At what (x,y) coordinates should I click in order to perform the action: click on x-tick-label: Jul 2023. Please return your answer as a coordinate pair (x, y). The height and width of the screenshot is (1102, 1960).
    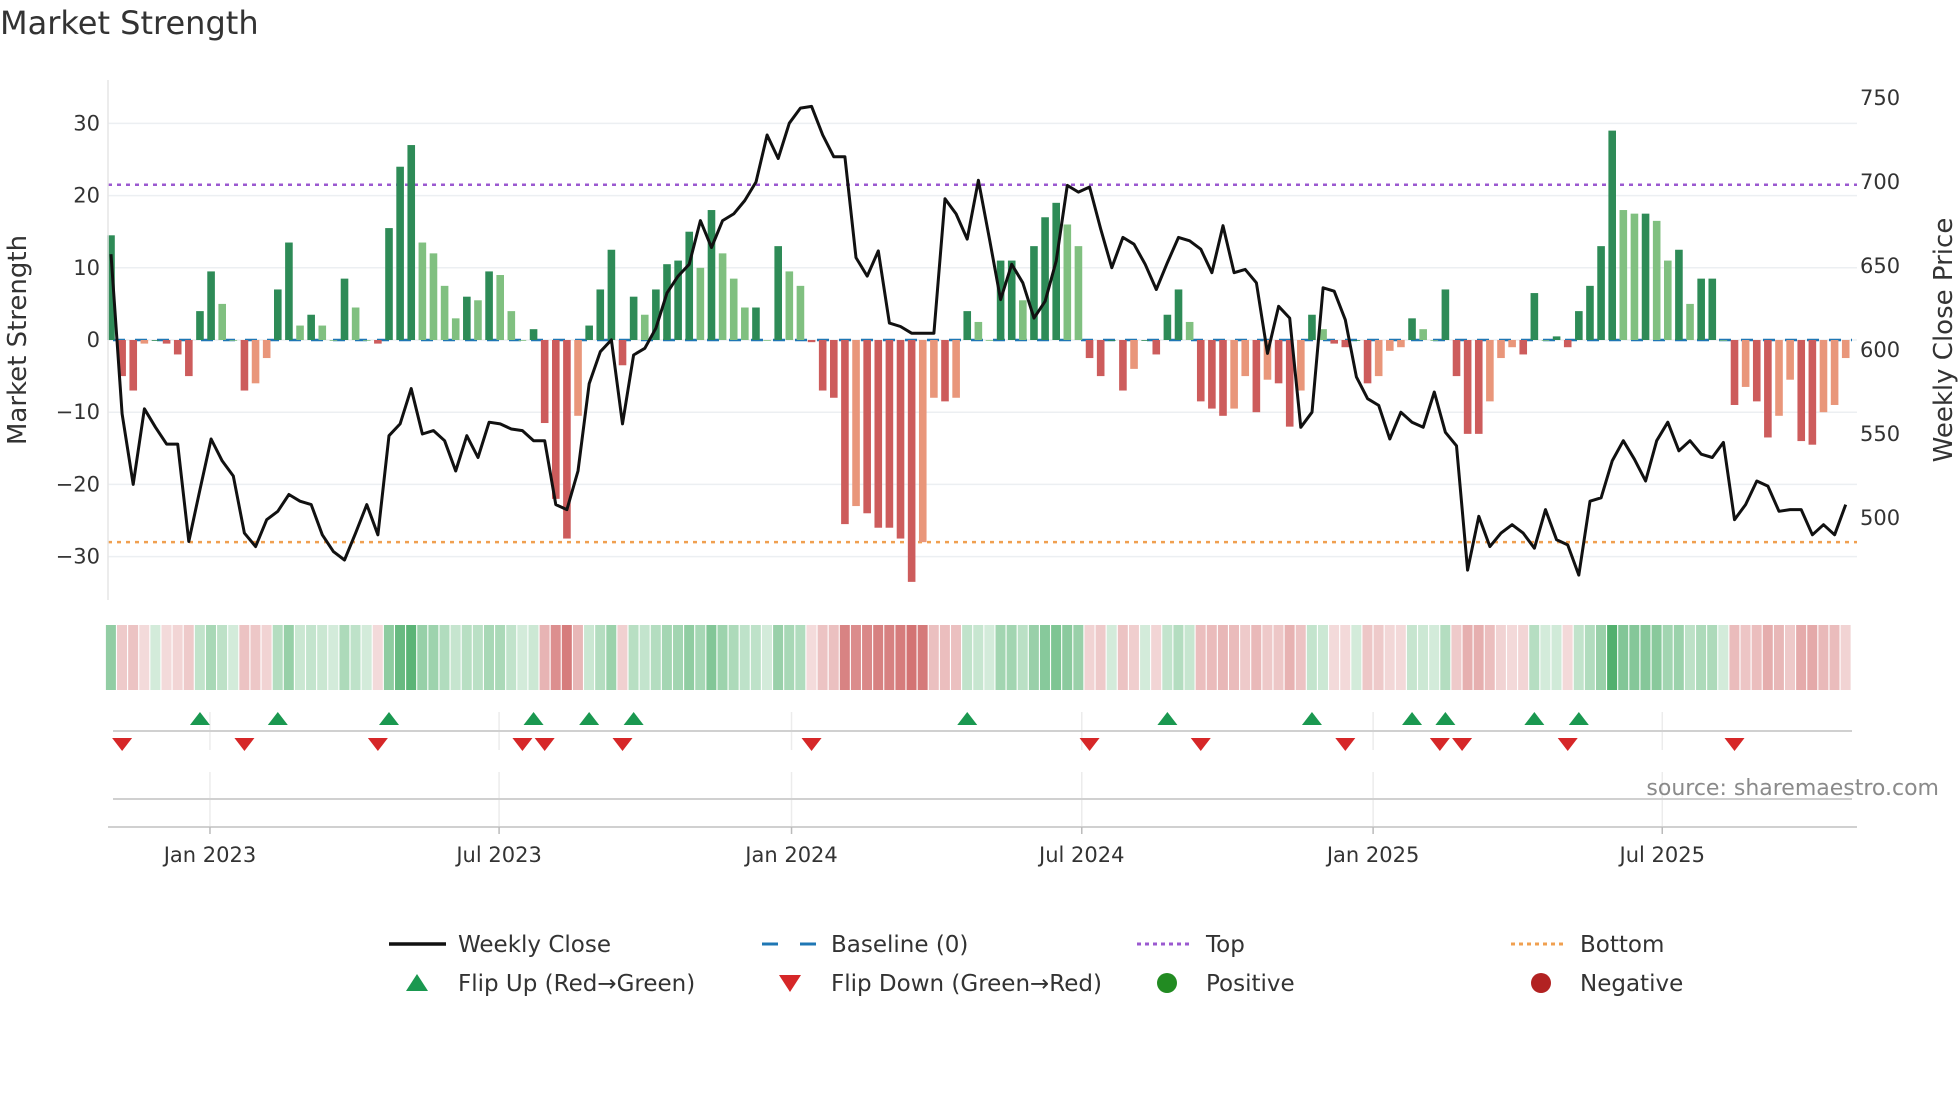
    Looking at the image, I should click on (497, 855).